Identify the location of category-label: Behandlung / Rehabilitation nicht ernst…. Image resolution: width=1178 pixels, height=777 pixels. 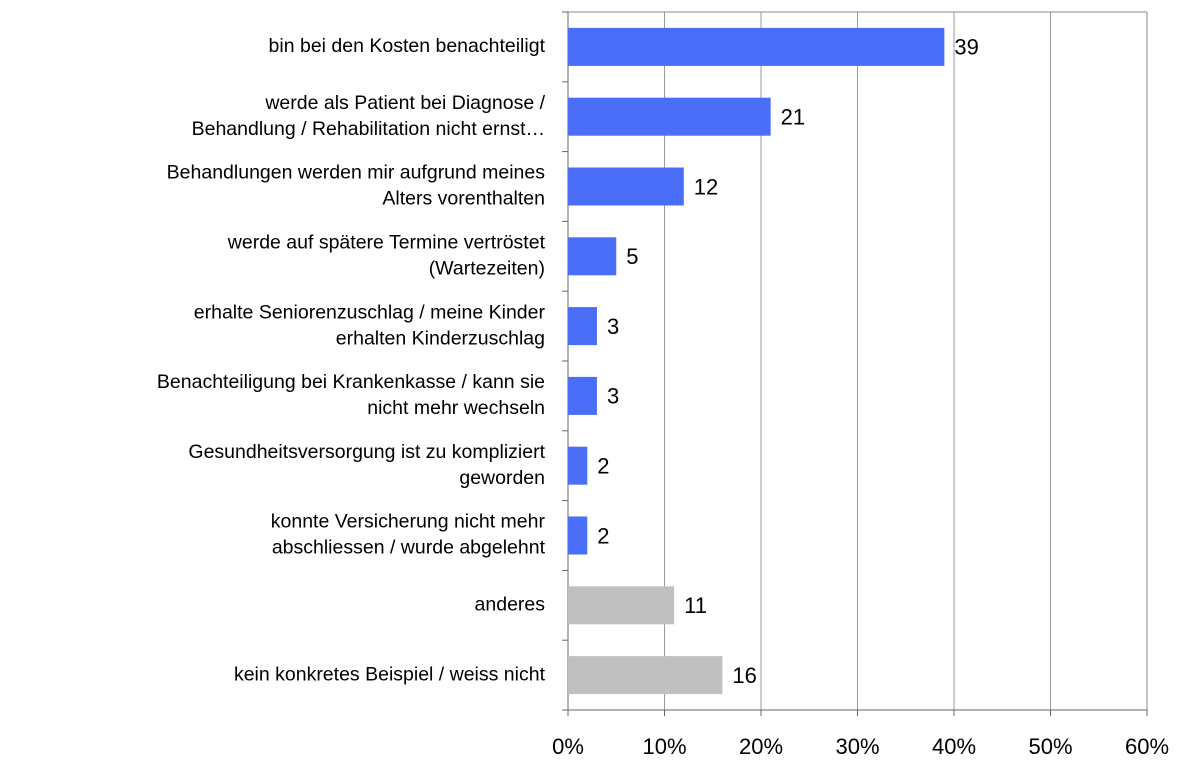
(368, 129).